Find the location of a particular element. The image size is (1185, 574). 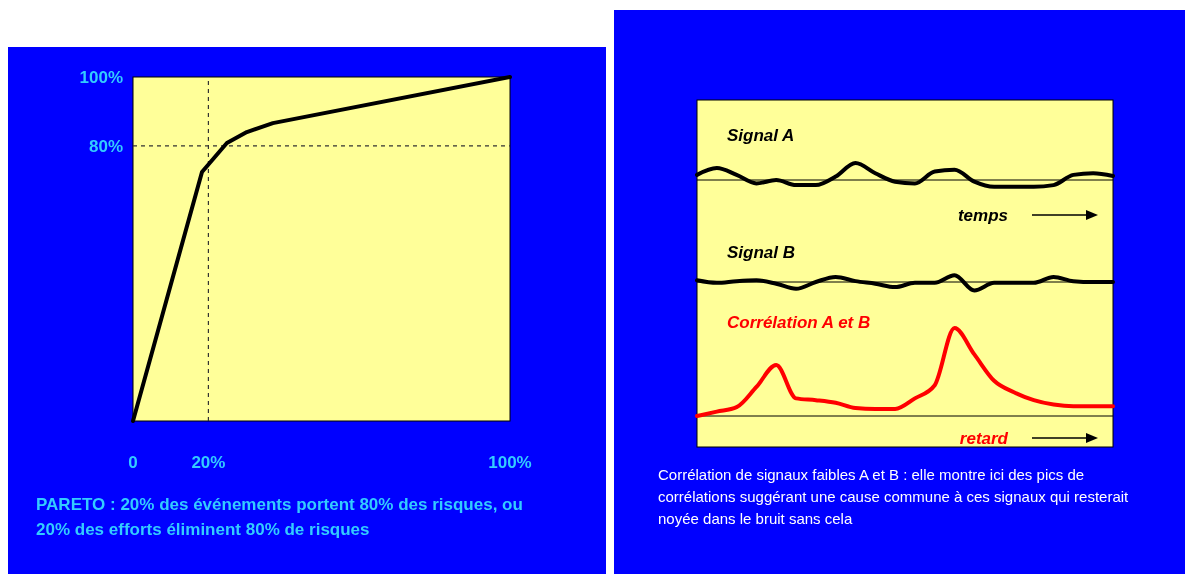

series-label: Signal B is located at coordinates (761, 252).